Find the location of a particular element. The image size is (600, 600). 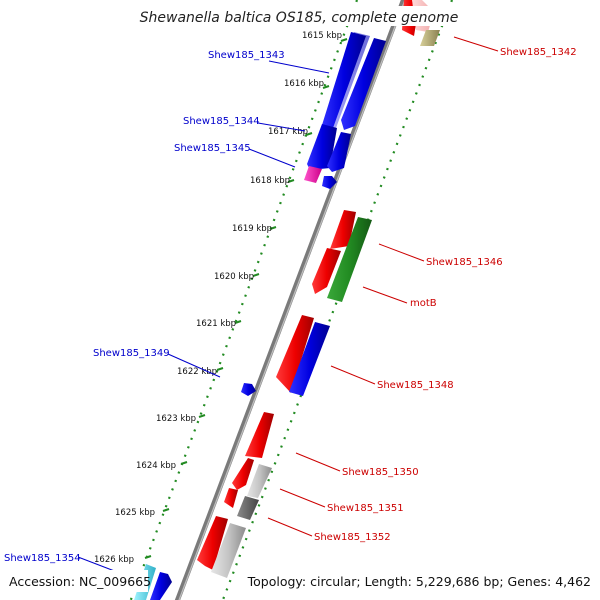

gene-label-shew185-1350: Shew185_1350 is located at coordinates (380, 472).